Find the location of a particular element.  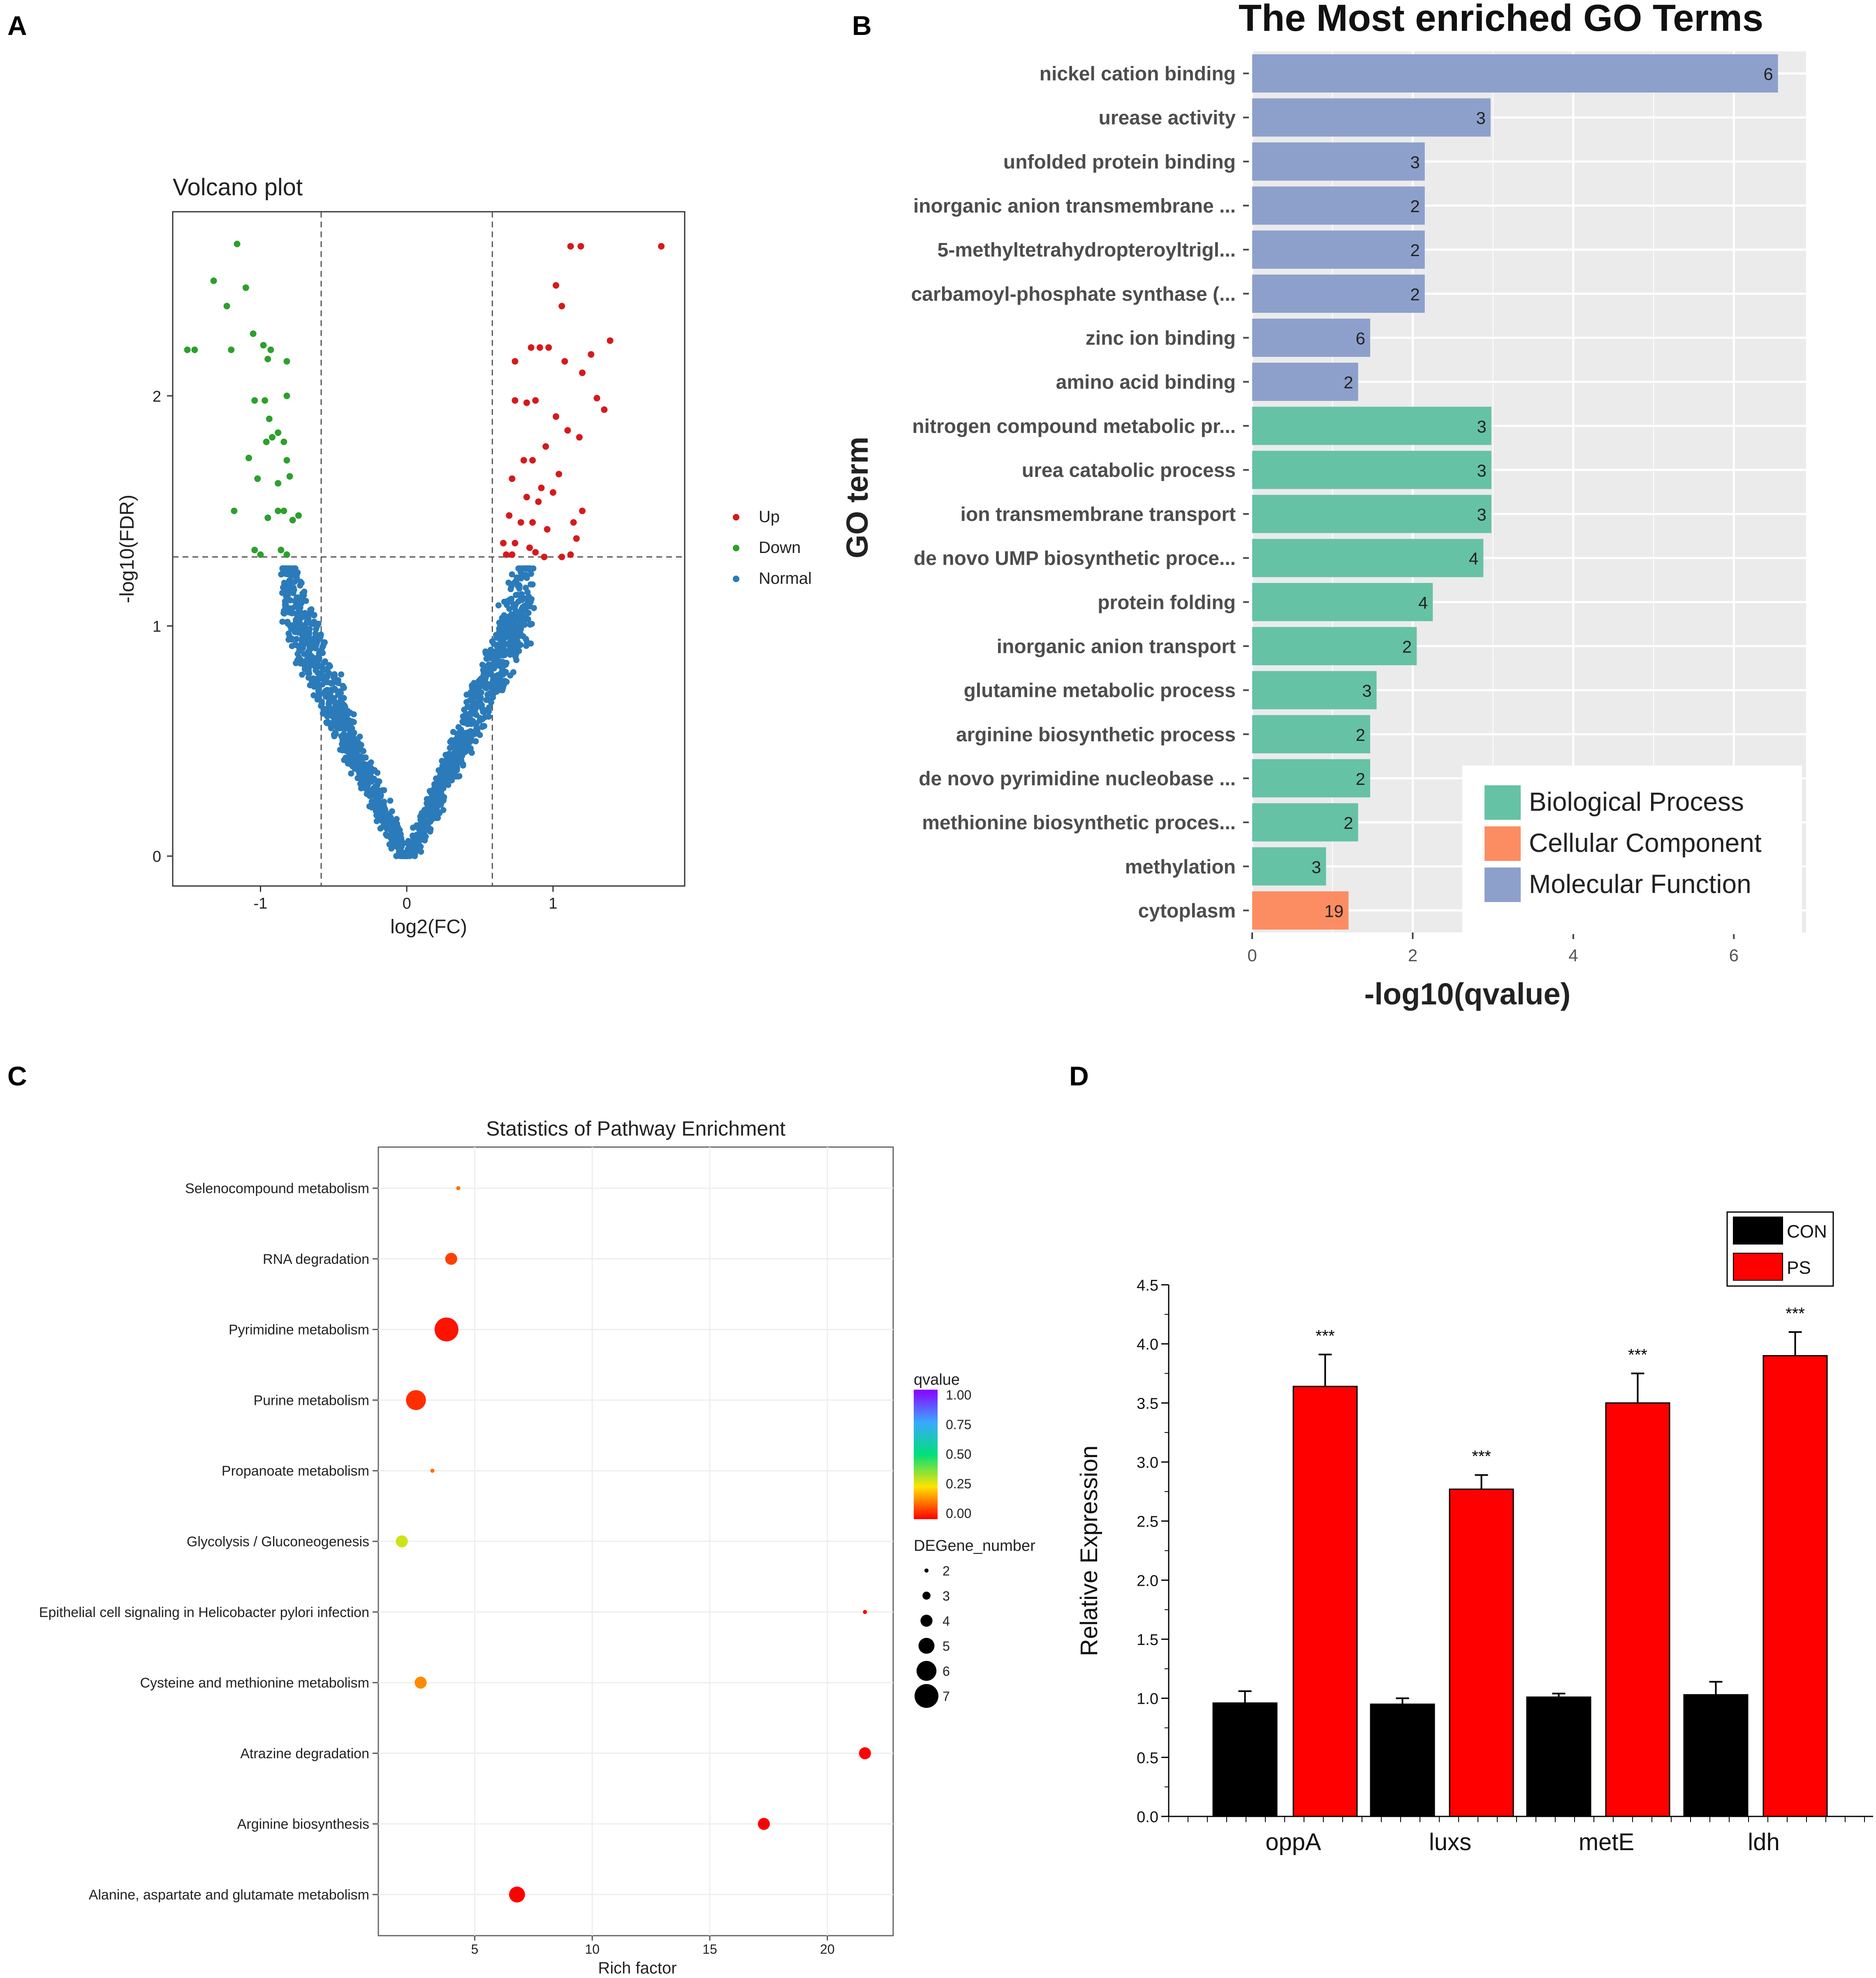

y-tick-label: 2 is located at coordinates (157, 396).